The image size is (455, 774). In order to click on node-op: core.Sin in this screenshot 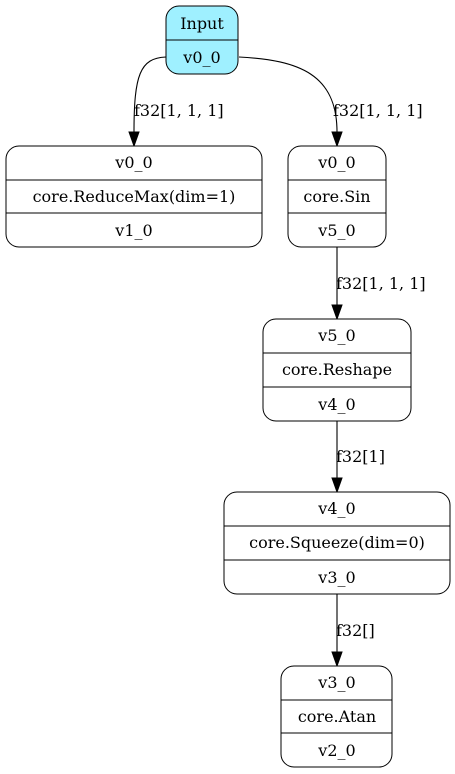, I will do `click(336, 196)`.